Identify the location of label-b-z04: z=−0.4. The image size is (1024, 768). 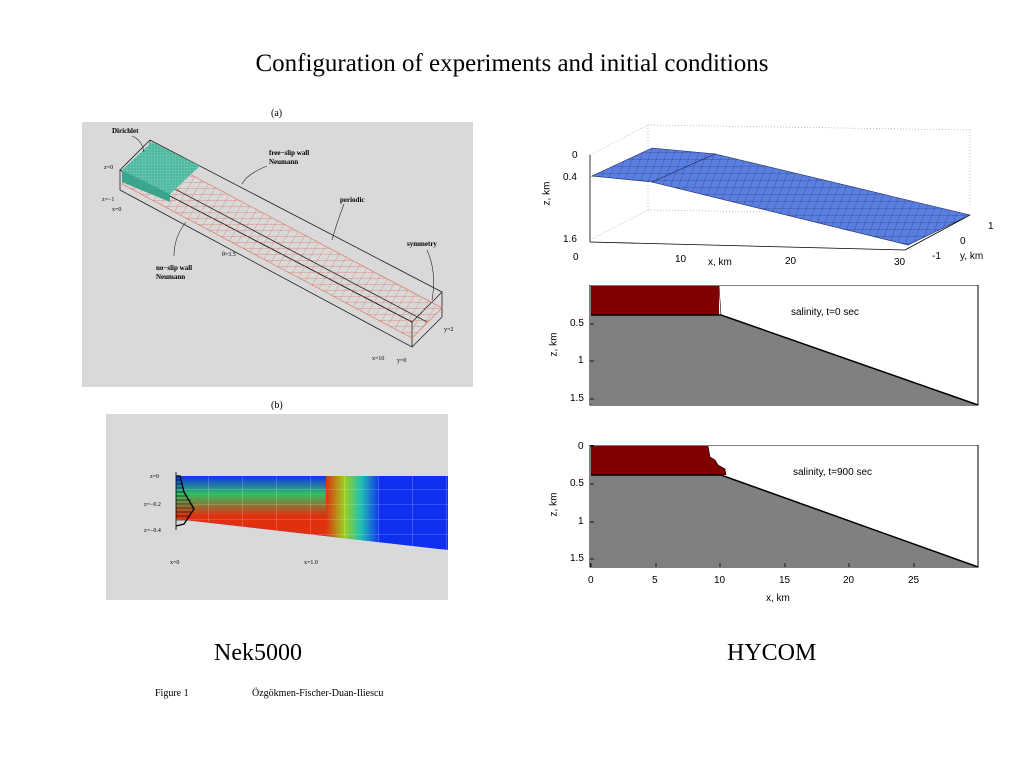
(152, 531).